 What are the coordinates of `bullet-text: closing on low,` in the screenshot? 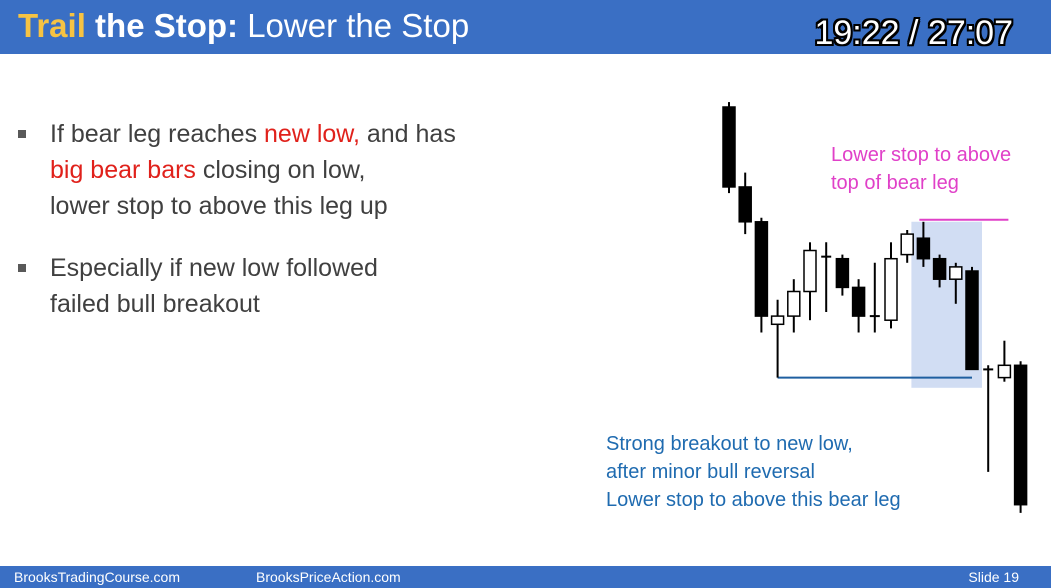 It's located at (280, 170).